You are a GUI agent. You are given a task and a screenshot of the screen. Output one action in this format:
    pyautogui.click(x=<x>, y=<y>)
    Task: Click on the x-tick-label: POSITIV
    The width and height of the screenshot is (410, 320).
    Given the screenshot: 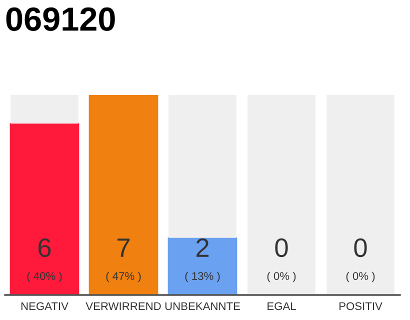 What is the action you would take?
    pyautogui.click(x=360, y=306)
    